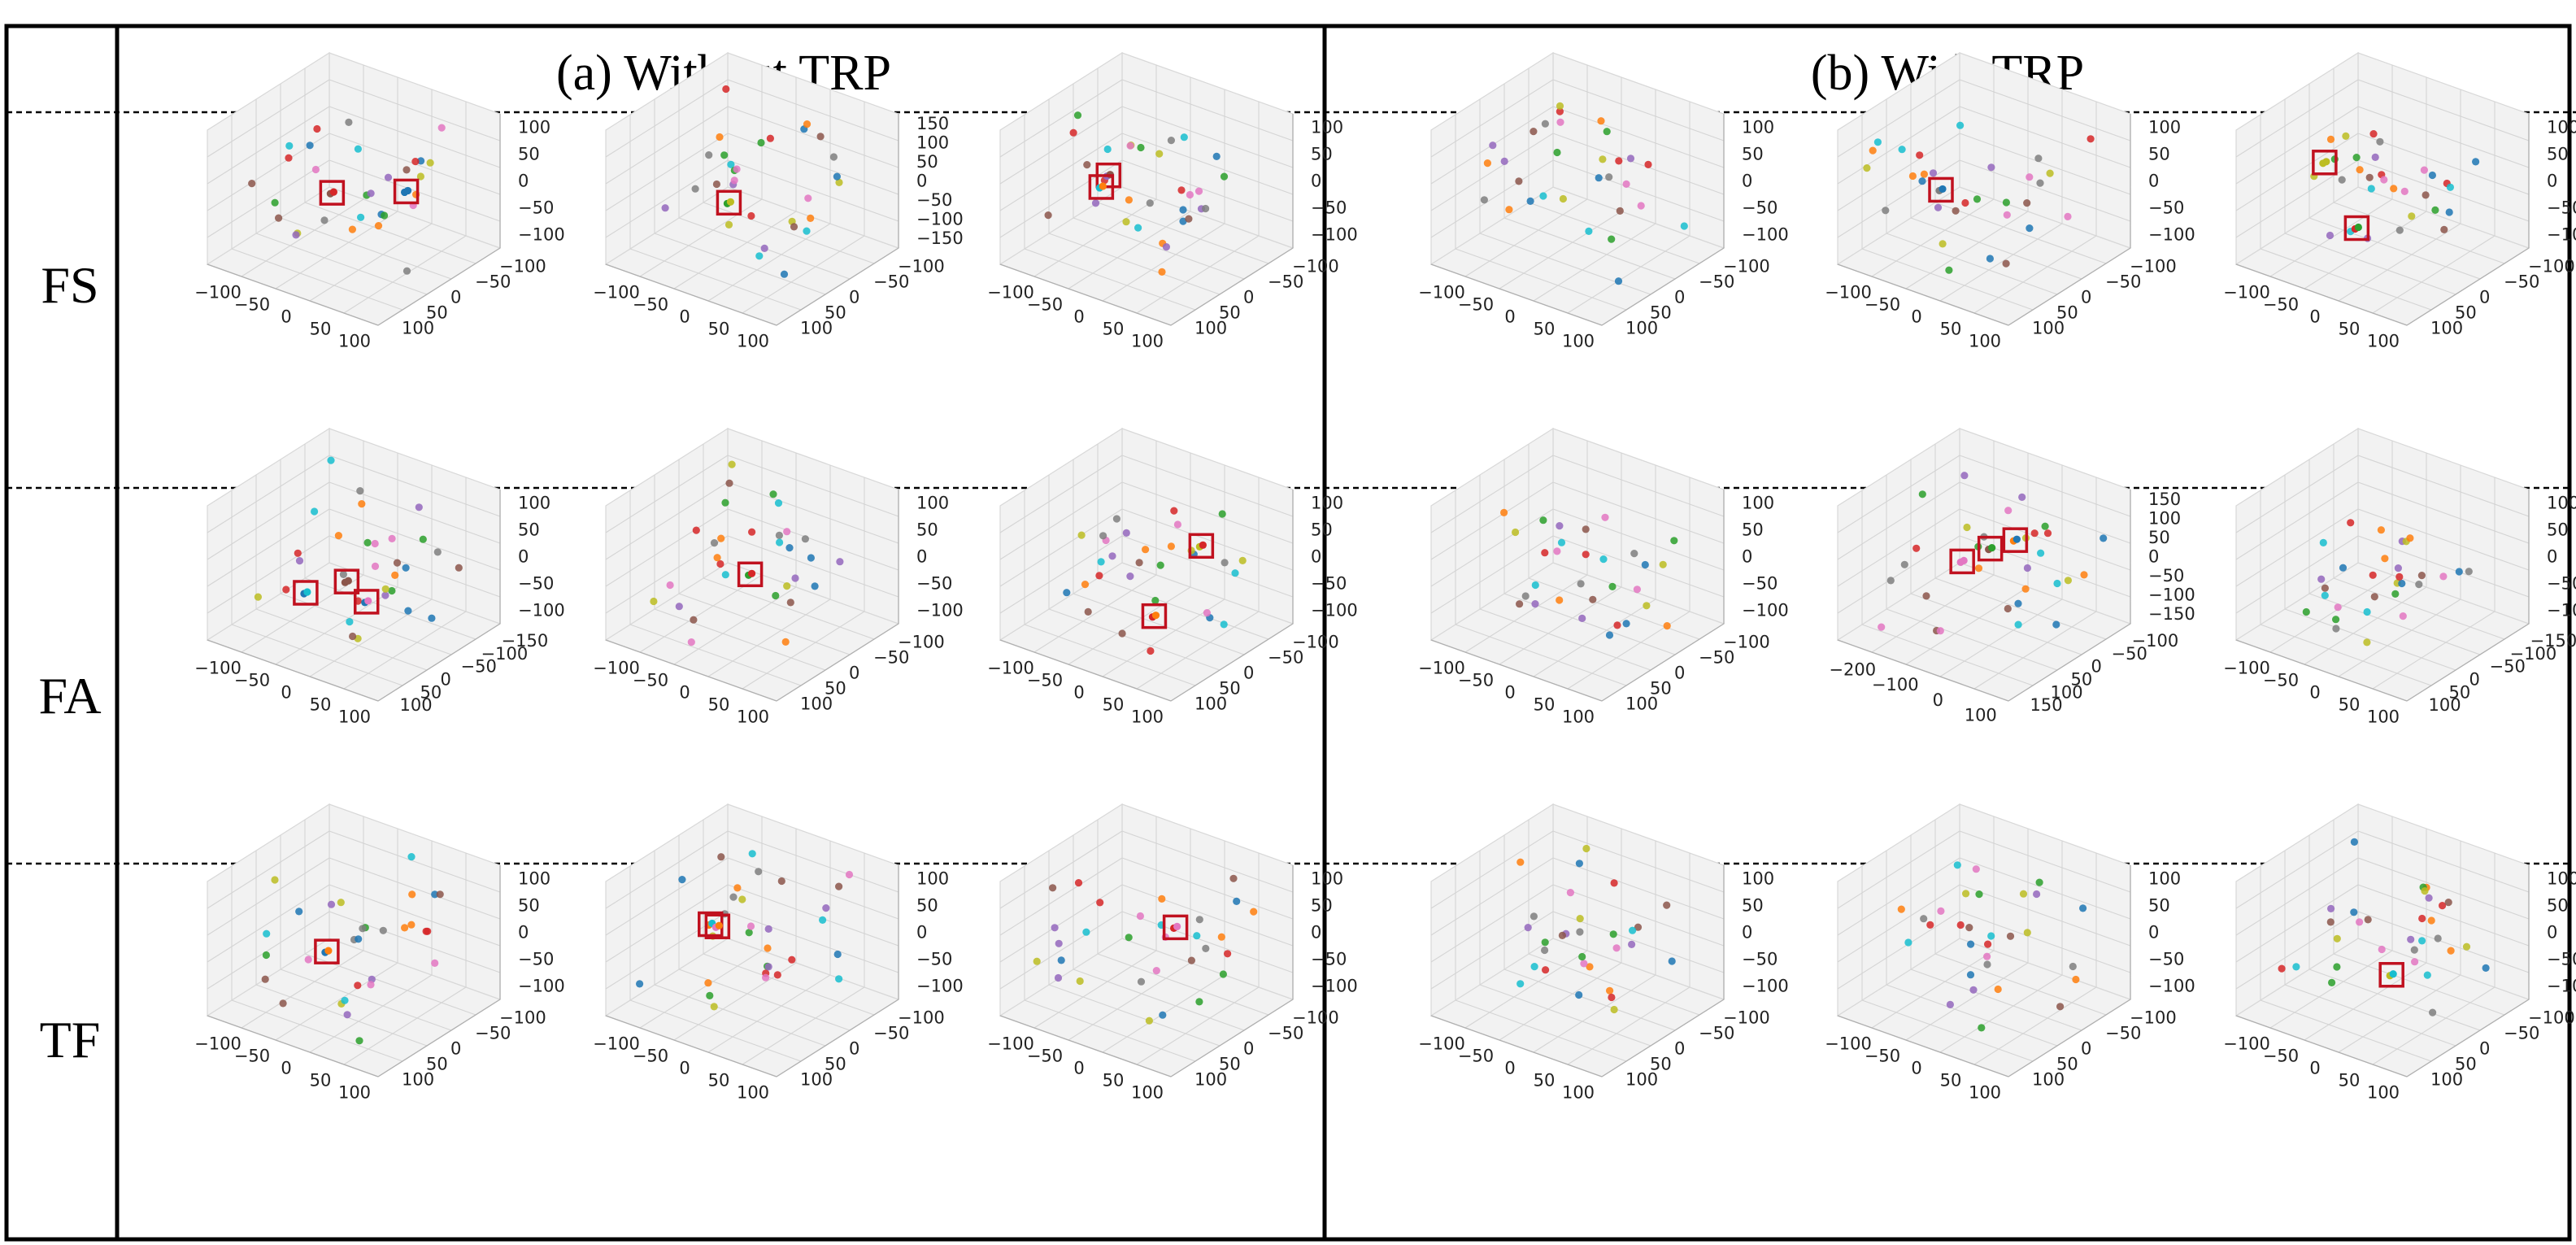 The width and height of the screenshot is (2576, 1245). I want to click on side-pane, so click(268, 910).